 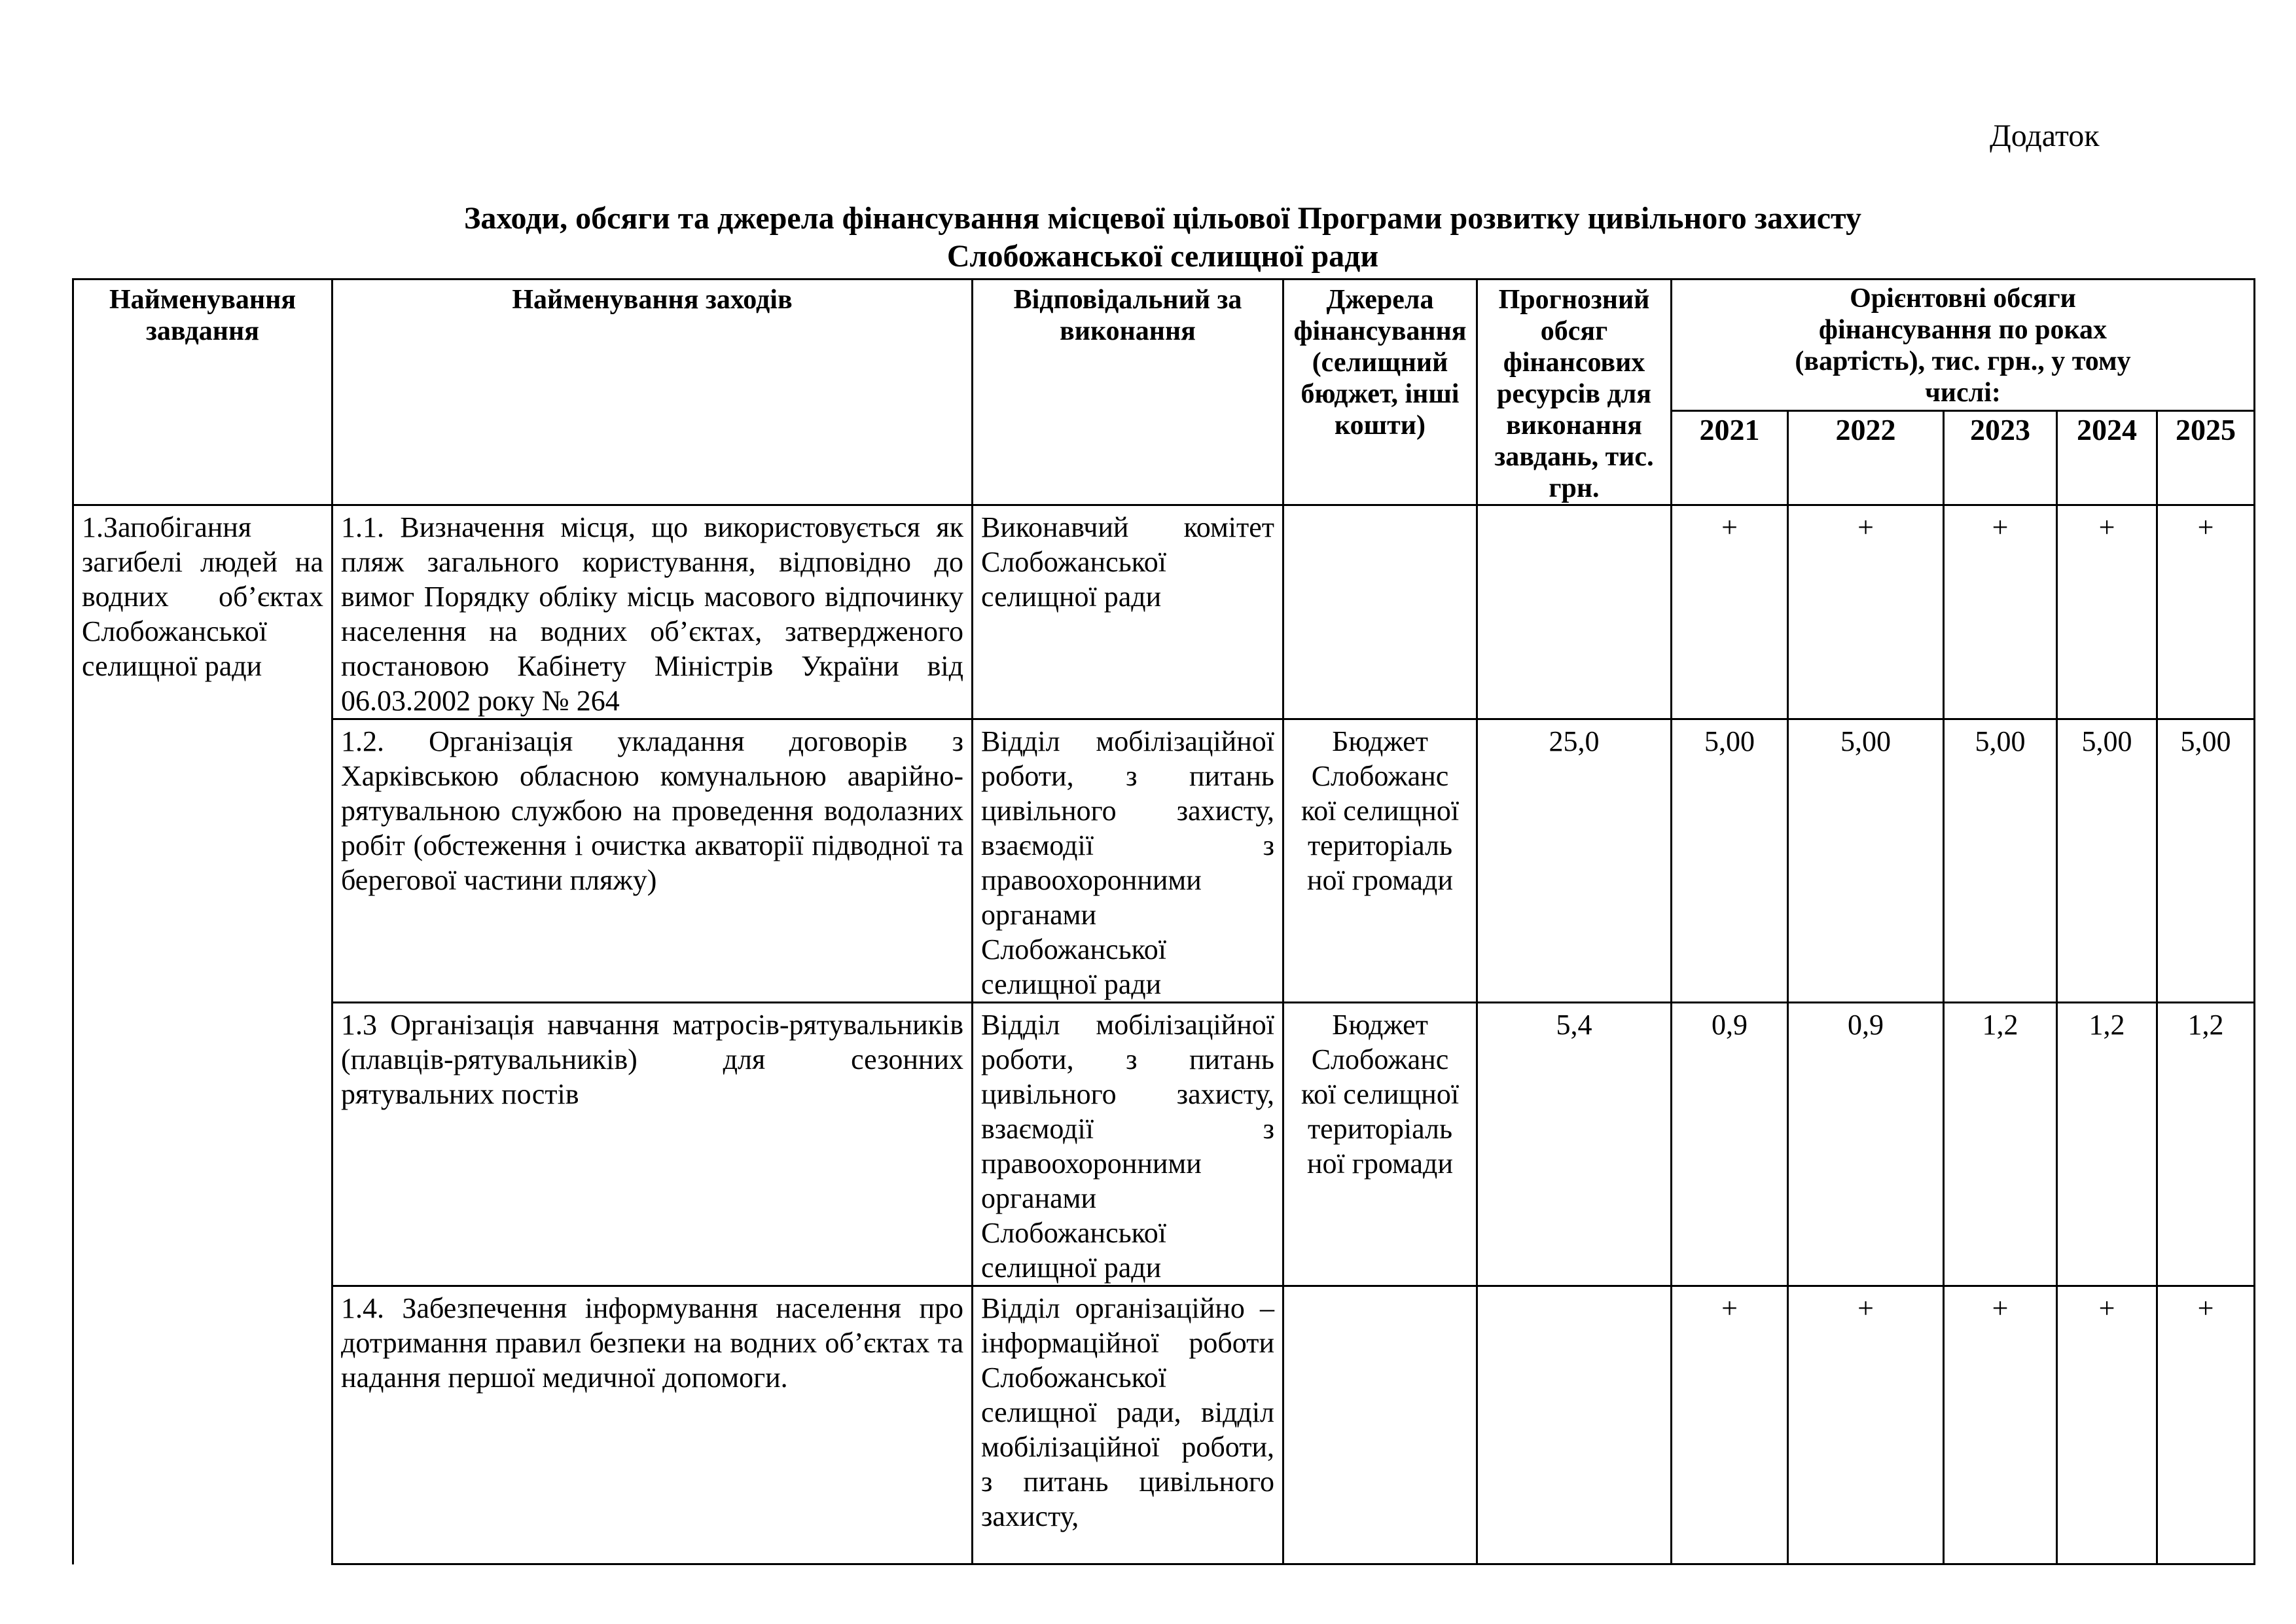 What do you see at coordinates (1866, 458) in the screenshot?
I see `header-year: 2022` at bounding box center [1866, 458].